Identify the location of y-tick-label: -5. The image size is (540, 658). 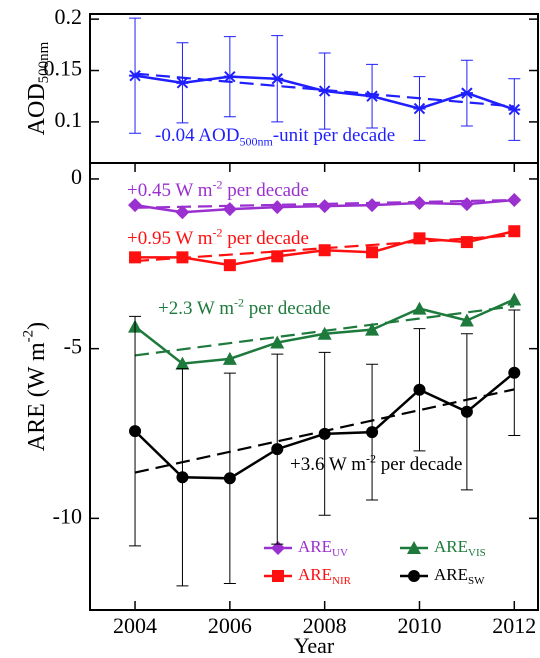
(73, 346).